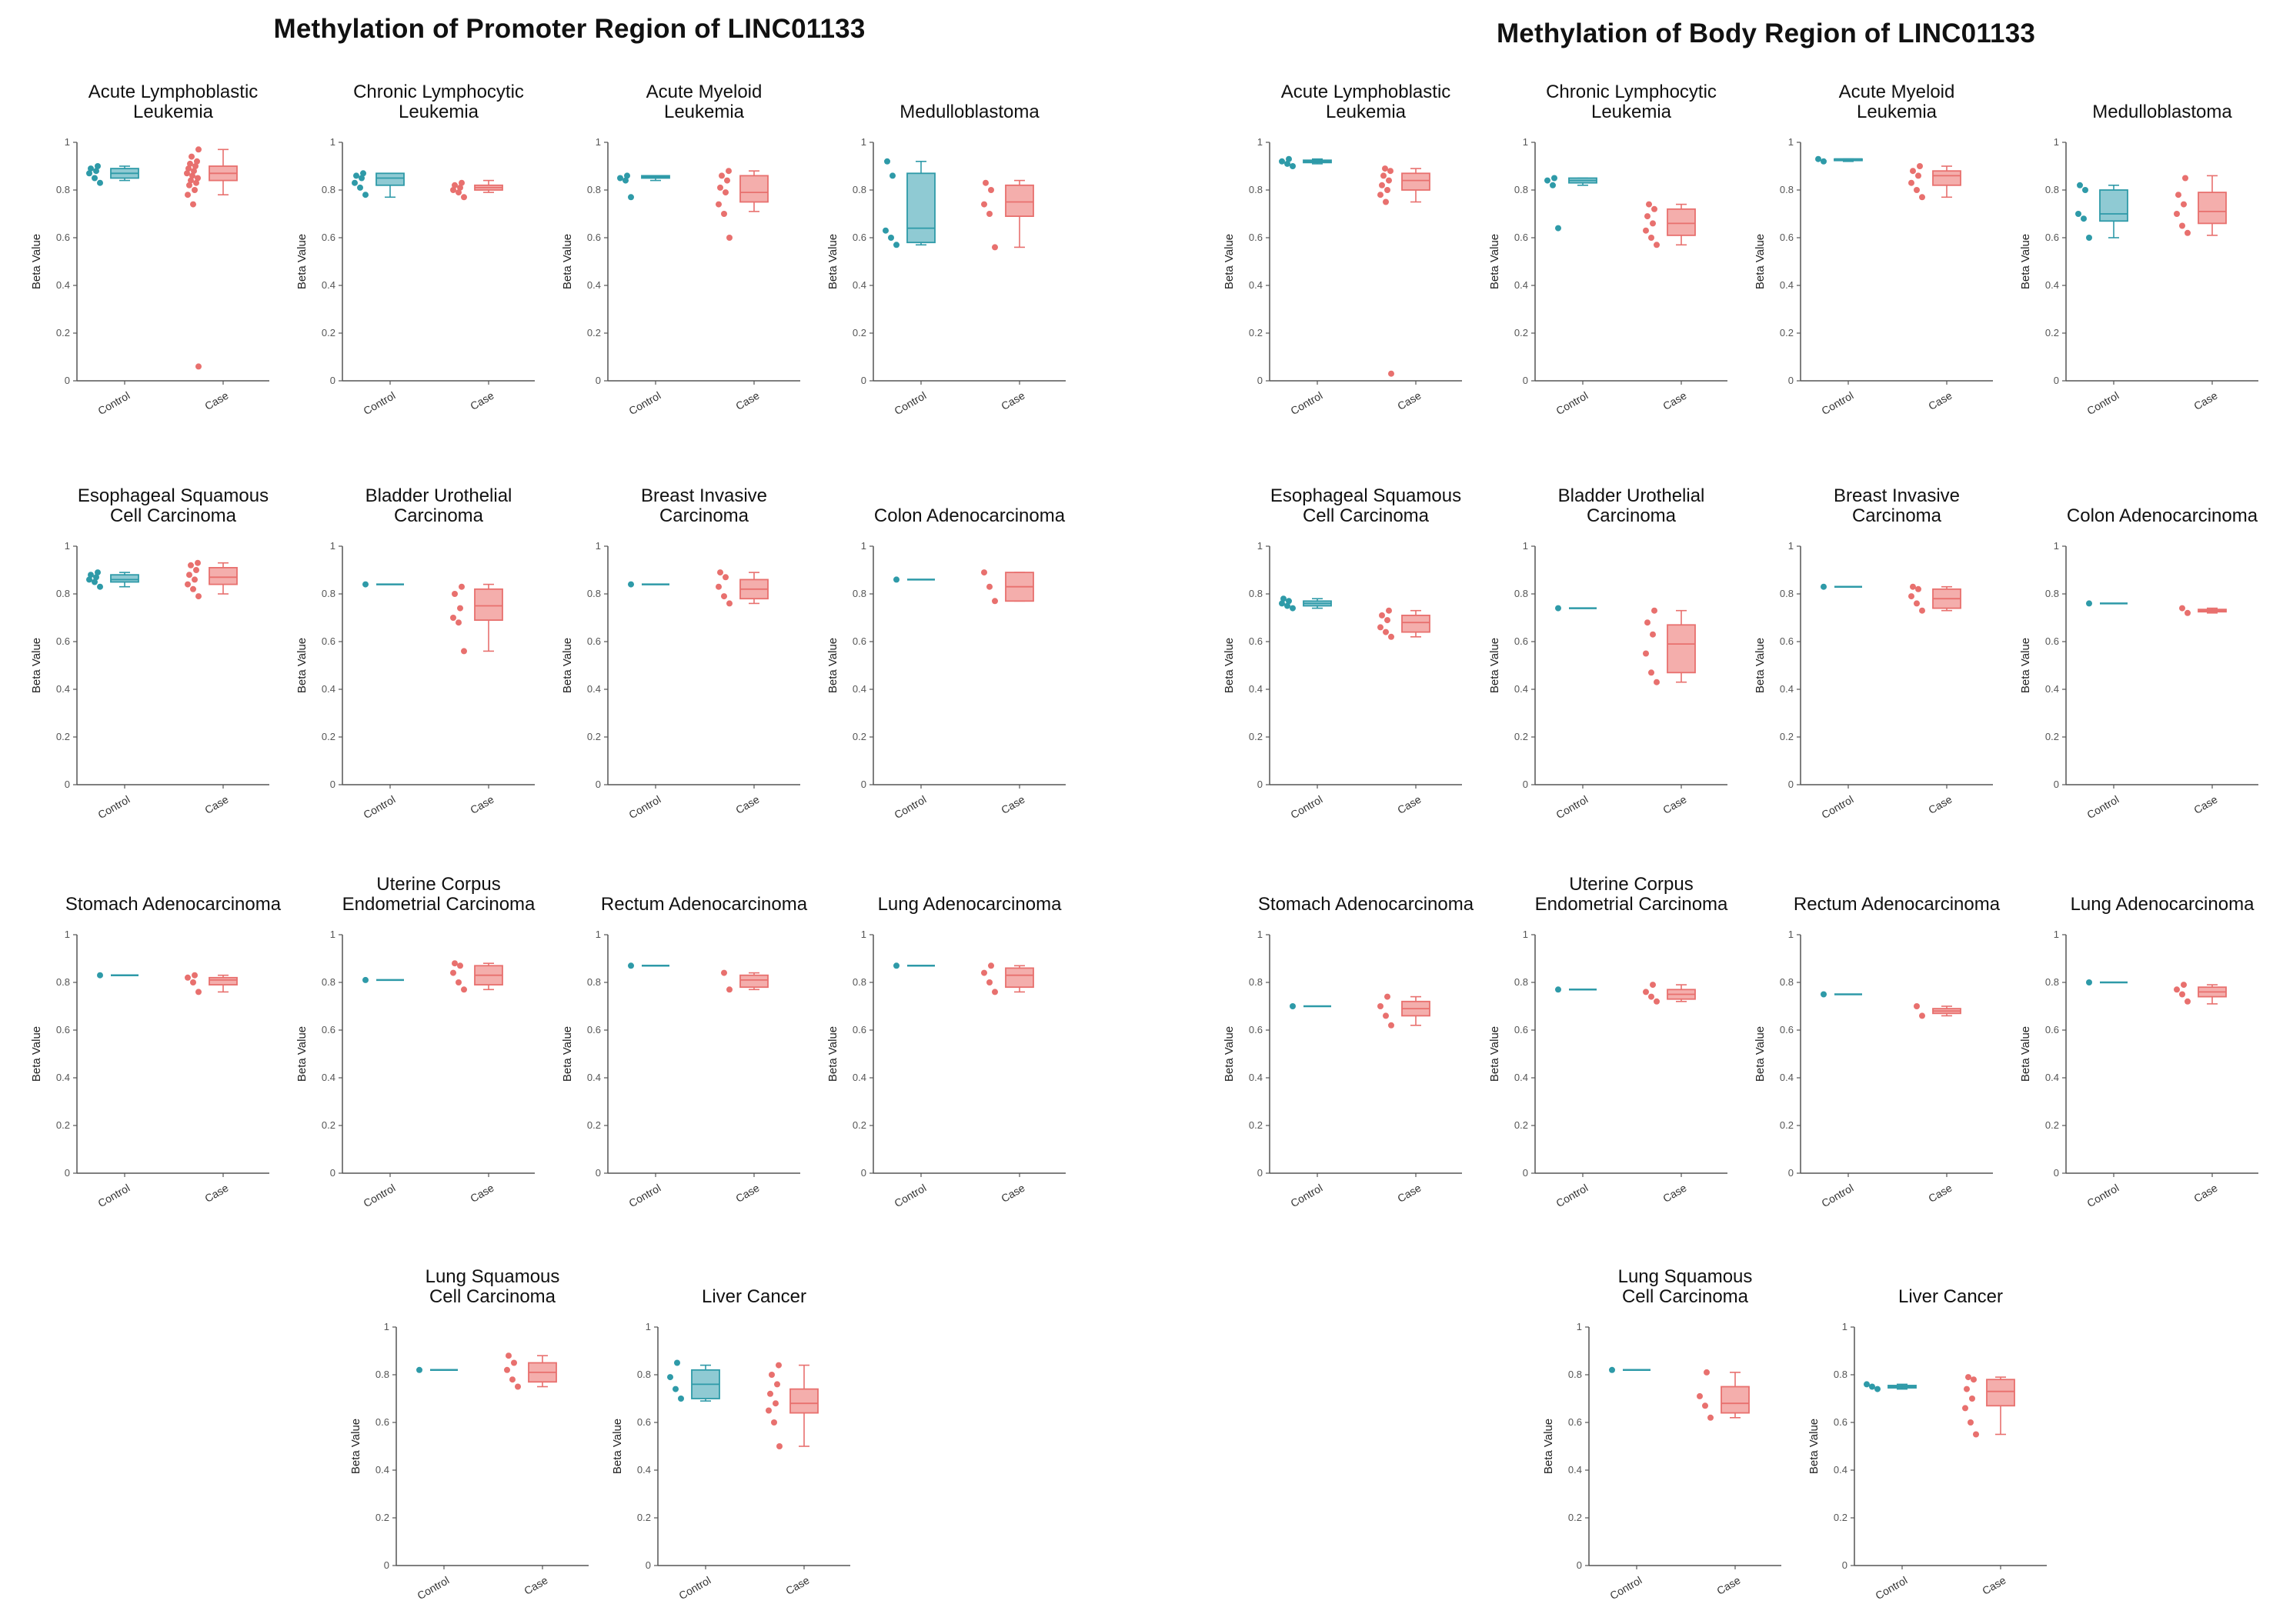  What do you see at coordinates (1365, 496) in the screenshot?
I see `chart-title: Esophageal Squamous` at bounding box center [1365, 496].